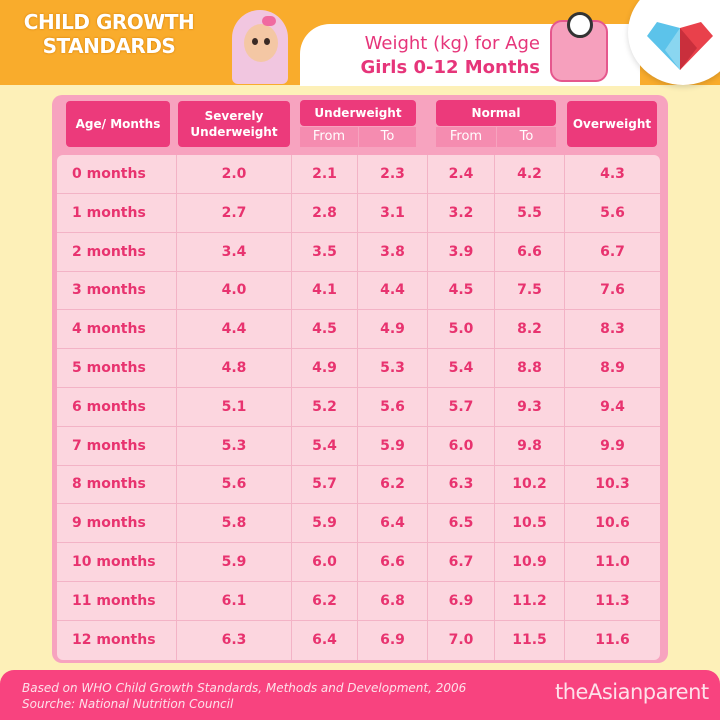  What do you see at coordinates (680, 46) in the screenshot?
I see `heart-logo-icon` at bounding box center [680, 46].